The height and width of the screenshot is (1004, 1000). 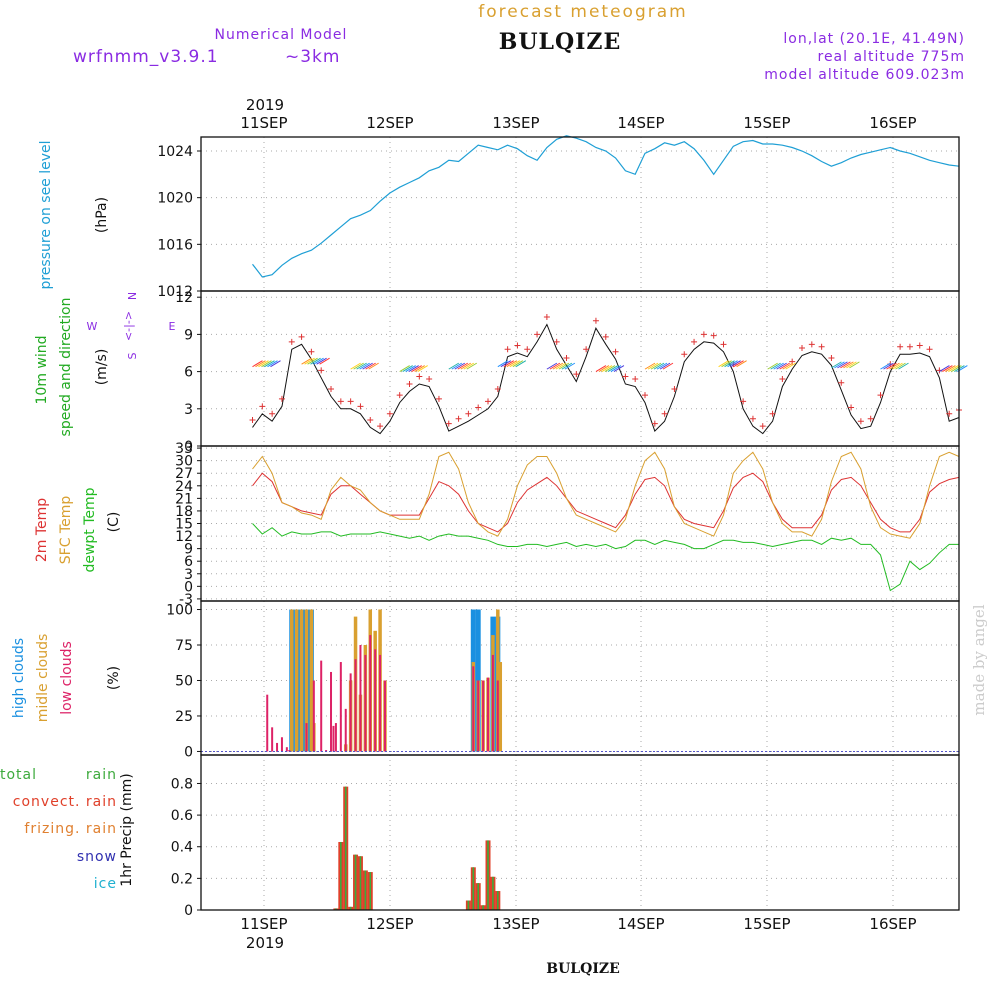 I want to click on temp-label-2: SFC Temp, so click(x=66, y=530).